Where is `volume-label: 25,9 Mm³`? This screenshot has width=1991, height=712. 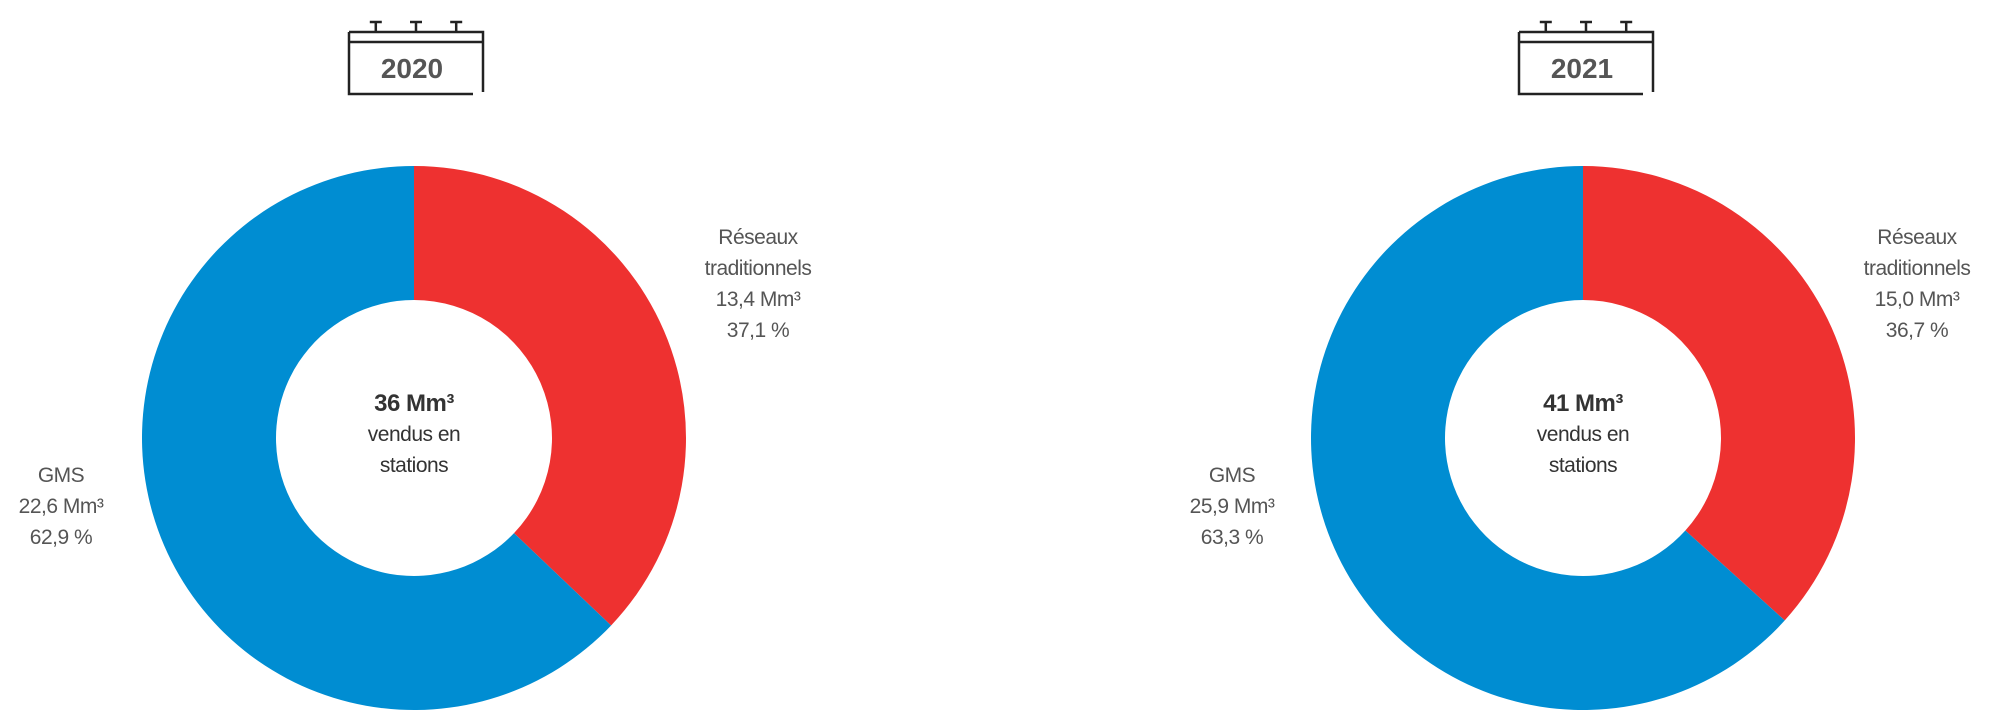
volume-label: 25,9 Mm³ is located at coordinates (1232, 506).